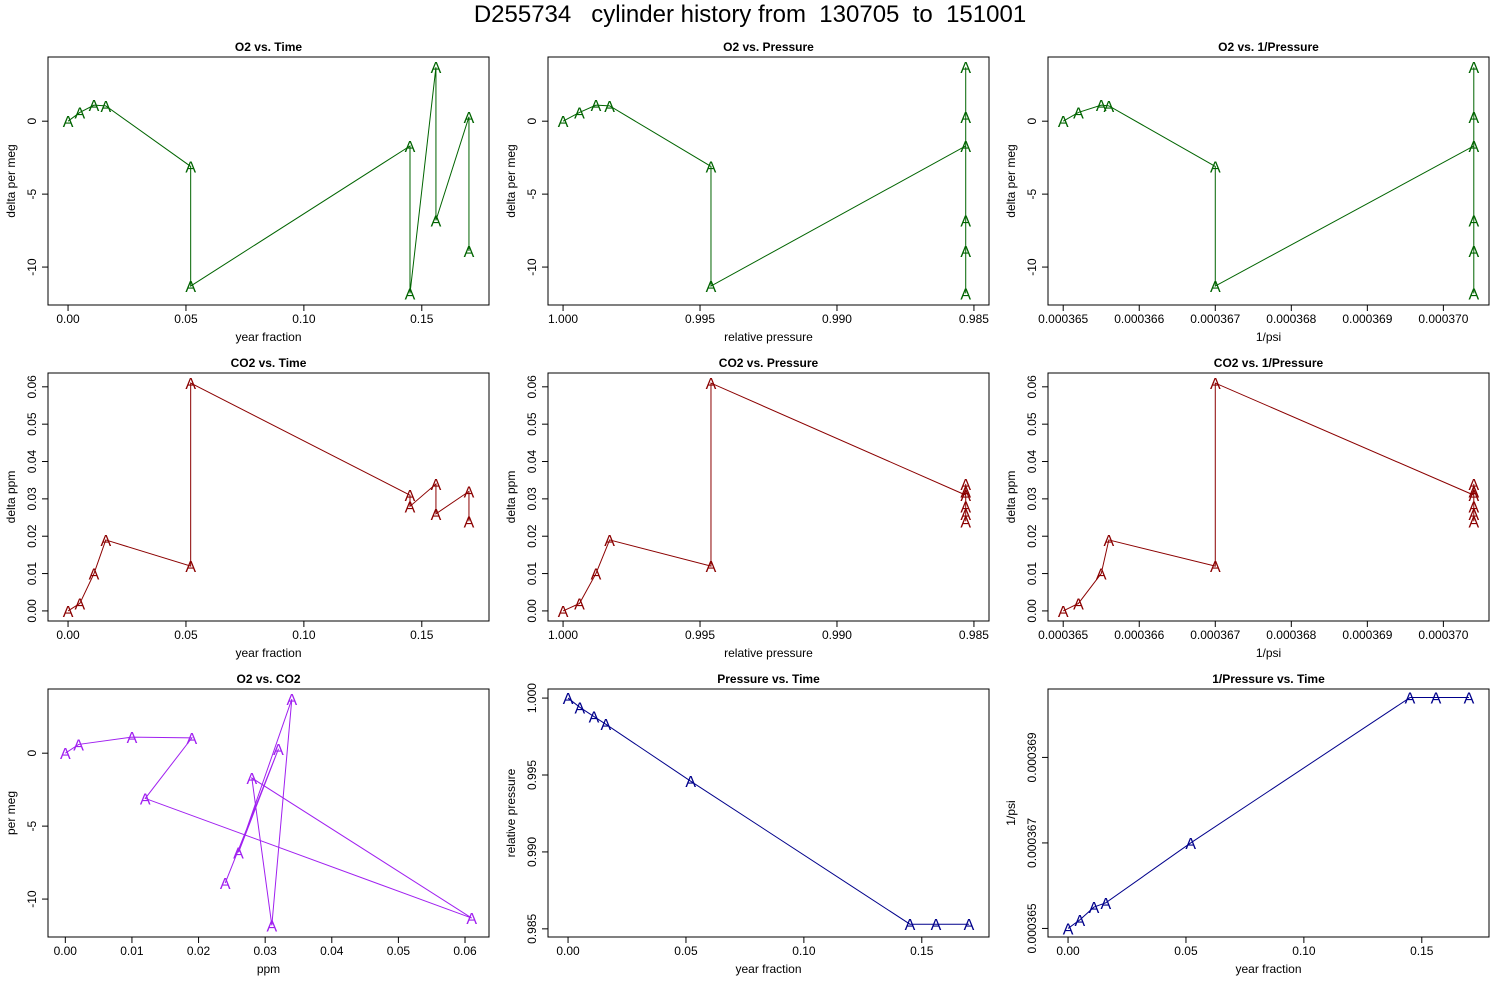  What do you see at coordinates (265, 951) in the screenshot?
I see `x-tick-label: 0.03` at bounding box center [265, 951].